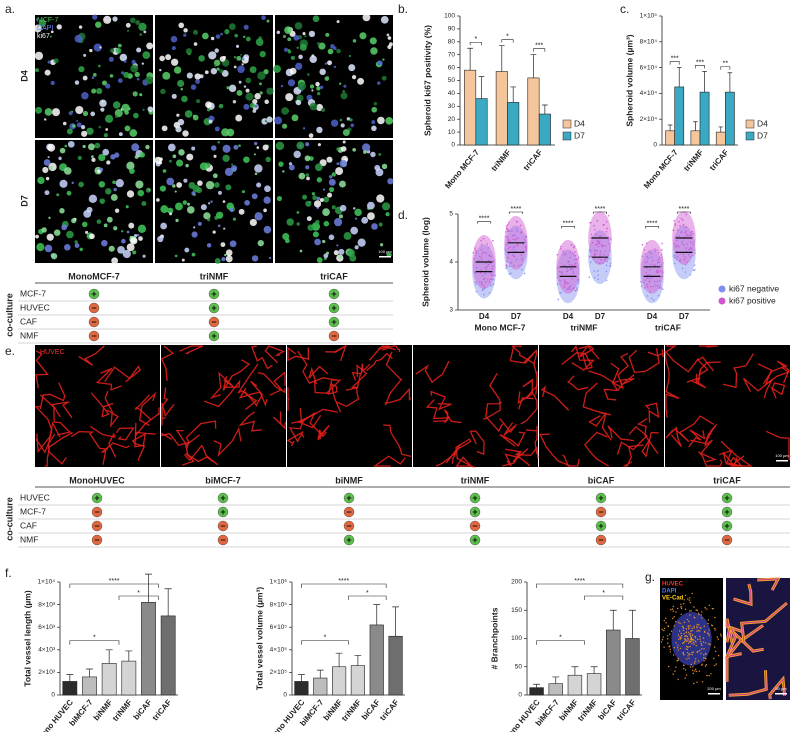 The image size is (793, 732). I want to click on status-symbol: +, so click(213, 294).